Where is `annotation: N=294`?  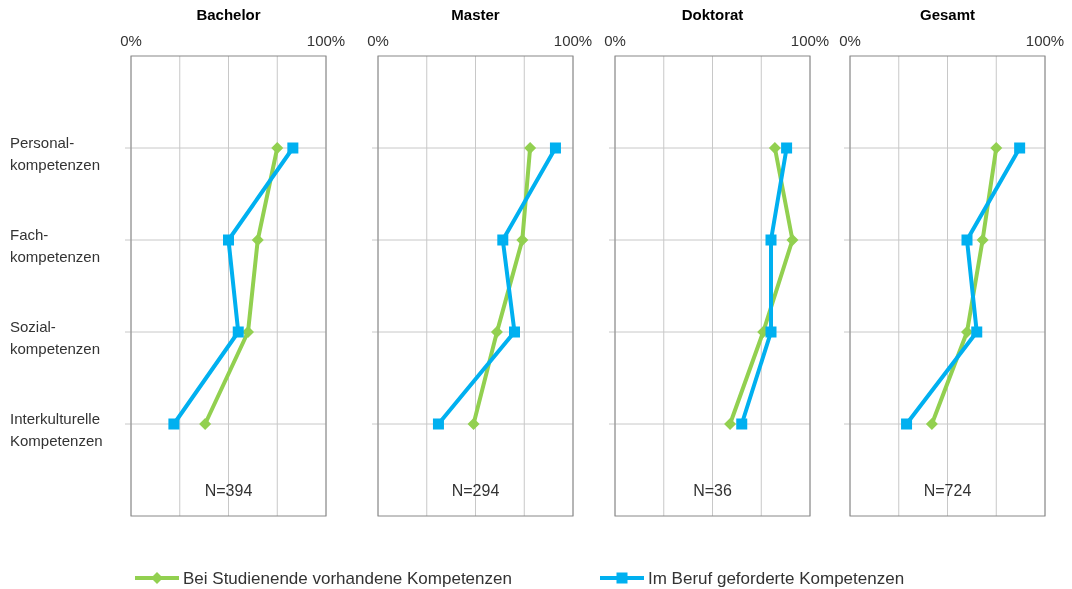
annotation: N=294 is located at coordinates (475, 490).